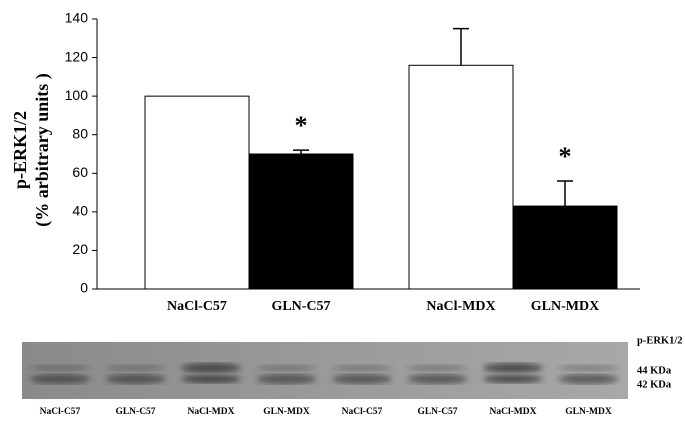 This screenshot has width=685, height=424. I want to click on y-label-line: p-ERK1/2, so click(20, 150).